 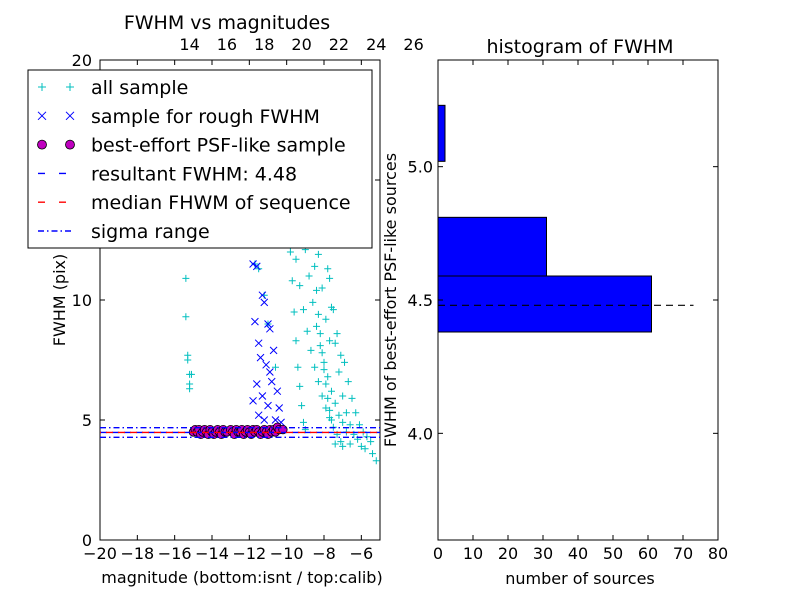 What do you see at coordinates (59, 300) in the screenshot?
I see `left-y-axis-label: FWHM (pix)` at bounding box center [59, 300].